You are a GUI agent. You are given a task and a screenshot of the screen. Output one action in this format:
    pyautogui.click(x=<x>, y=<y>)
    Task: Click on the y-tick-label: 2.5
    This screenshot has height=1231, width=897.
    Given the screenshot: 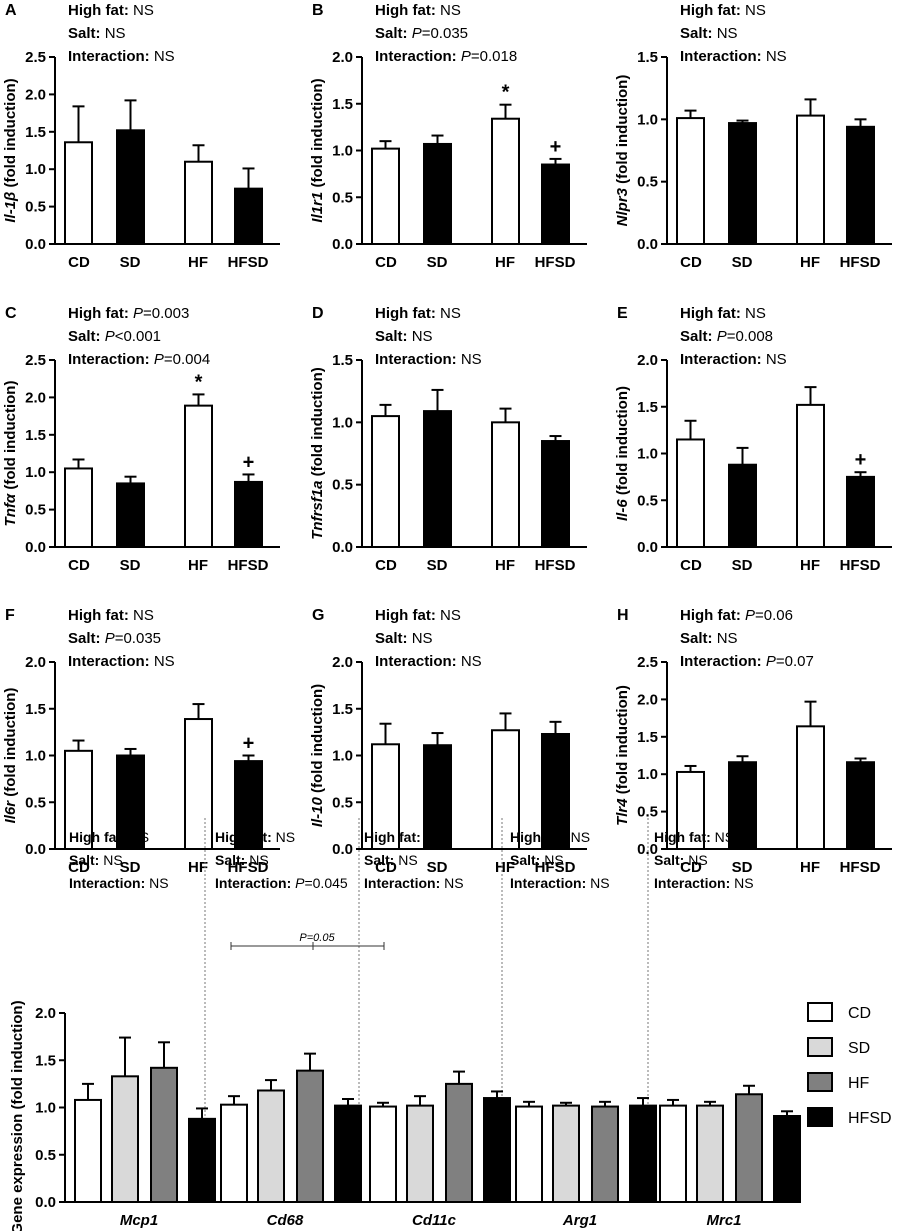 What is the action you would take?
    pyautogui.click(x=35, y=360)
    